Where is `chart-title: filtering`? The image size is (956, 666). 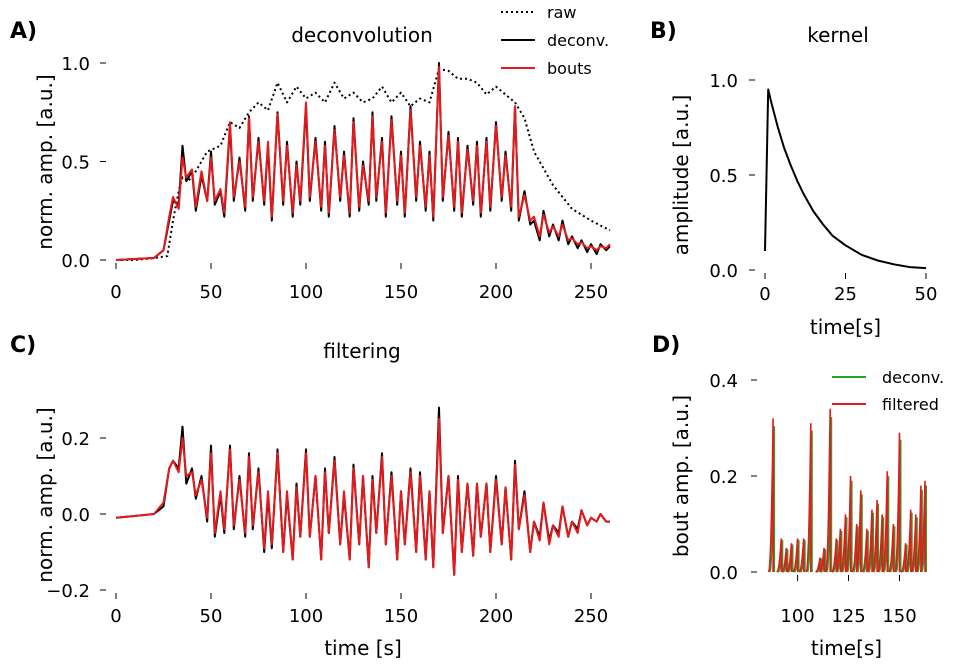
chart-title: filtering is located at coordinates (361, 351).